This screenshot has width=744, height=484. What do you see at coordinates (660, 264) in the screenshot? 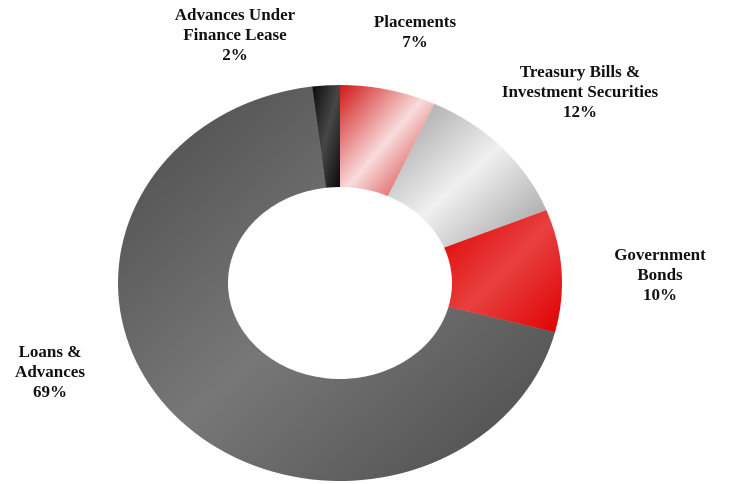
I see `category-label: Government Bonds` at bounding box center [660, 264].